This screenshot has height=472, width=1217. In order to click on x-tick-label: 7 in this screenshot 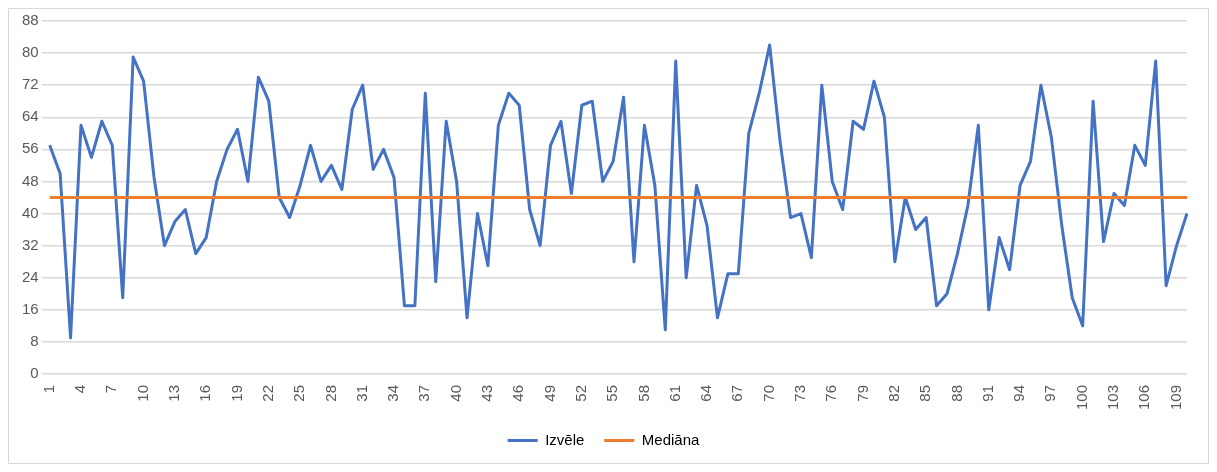, I will do `click(111, 389)`.